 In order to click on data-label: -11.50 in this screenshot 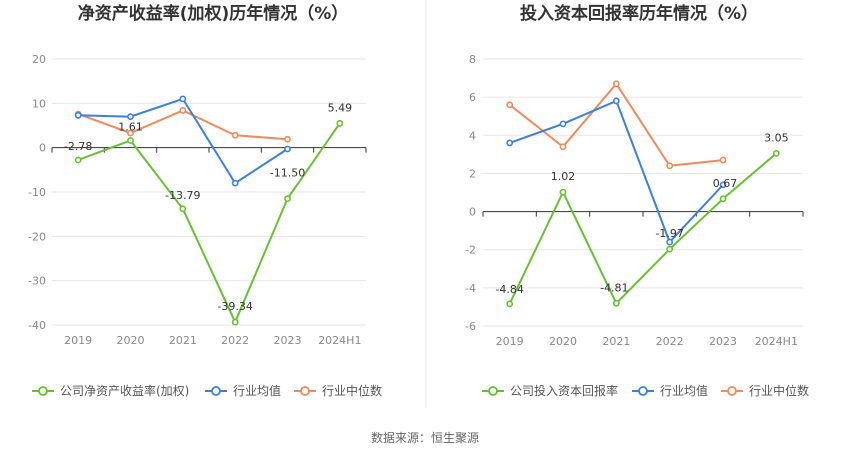, I will do `click(287, 173)`.